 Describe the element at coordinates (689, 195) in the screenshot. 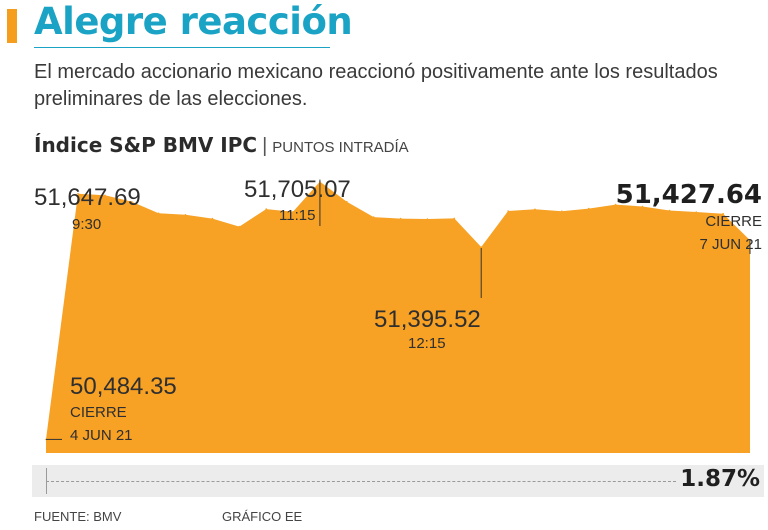

I see `close-value-label: 51,427.64` at that location.